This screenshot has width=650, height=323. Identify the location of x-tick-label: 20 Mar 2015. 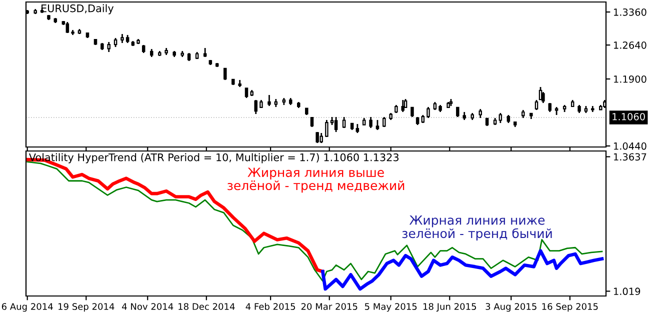
(329, 306).